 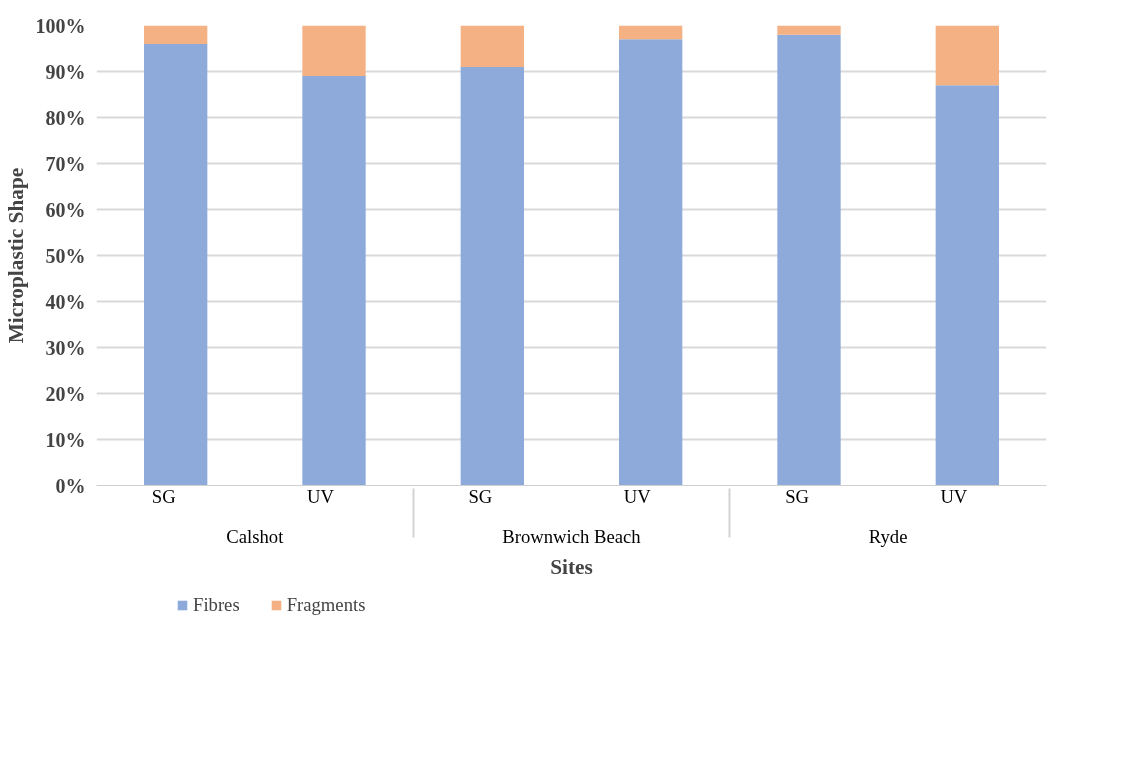 I want to click on legend-label: Fibres, so click(x=216, y=605).